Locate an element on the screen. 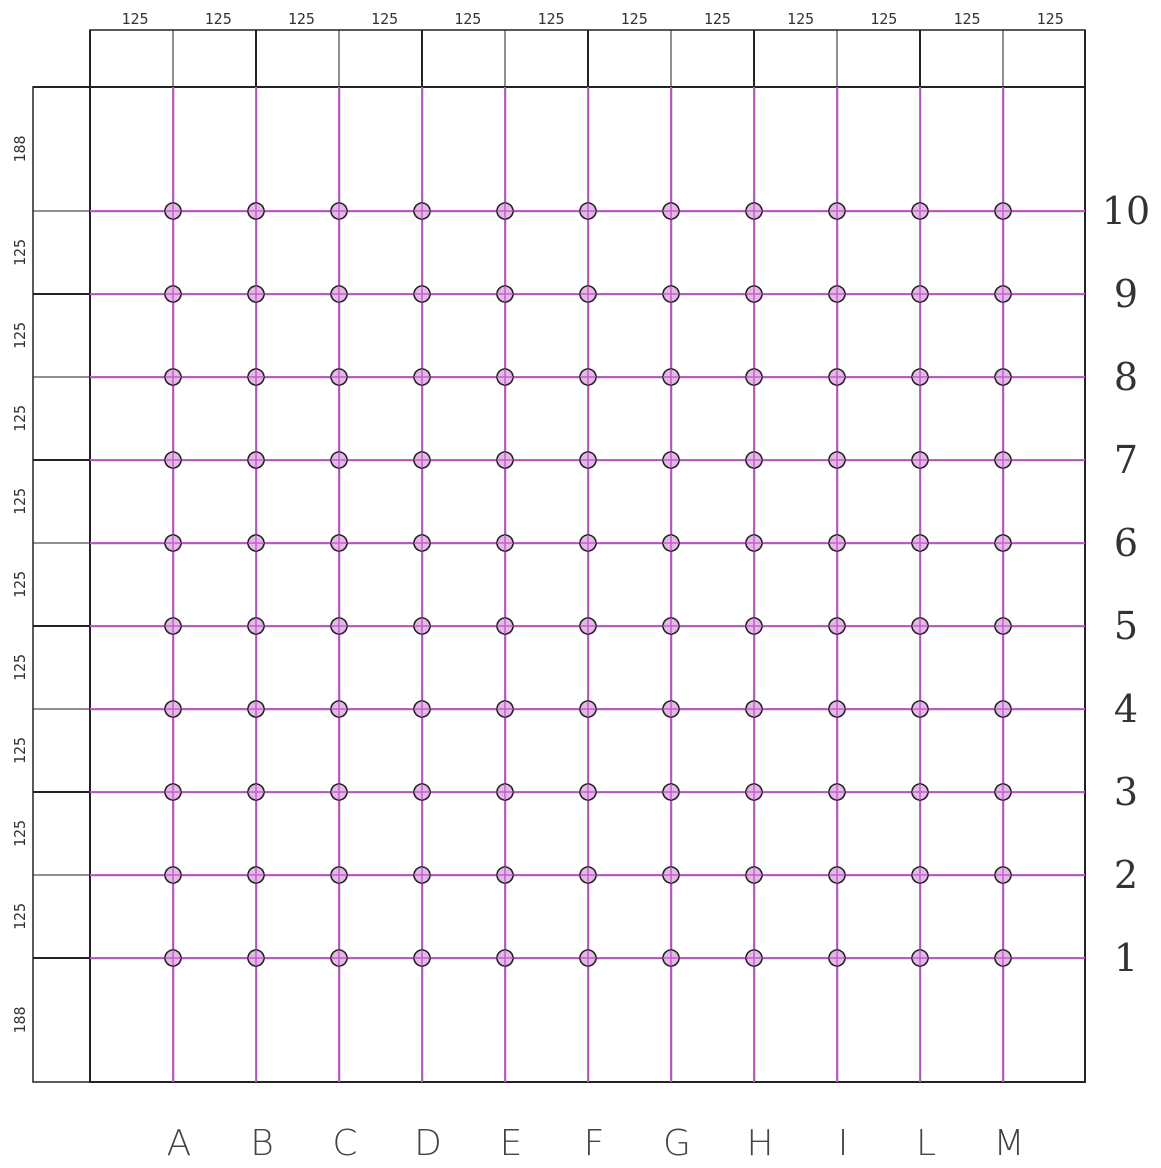 This screenshot has width=1161, height=1168. row-label: 2 is located at coordinates (1126, 875).